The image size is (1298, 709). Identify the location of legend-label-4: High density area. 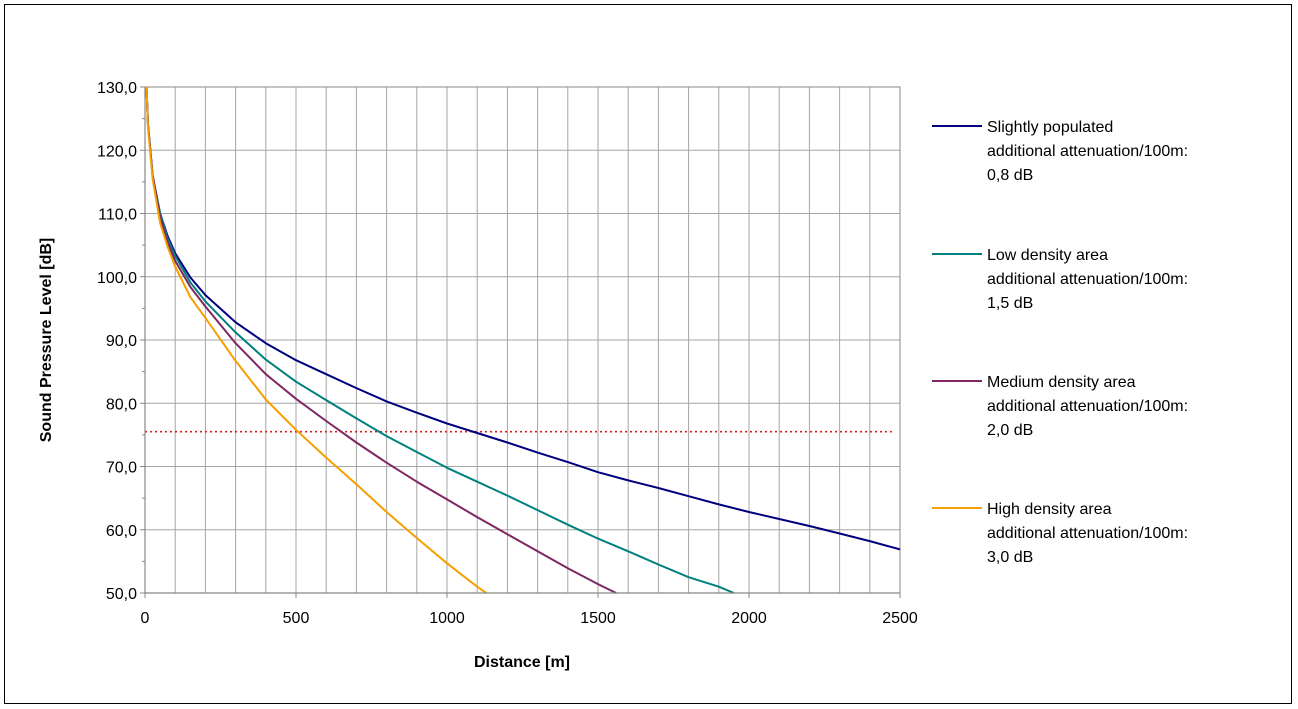
(1049, 509).